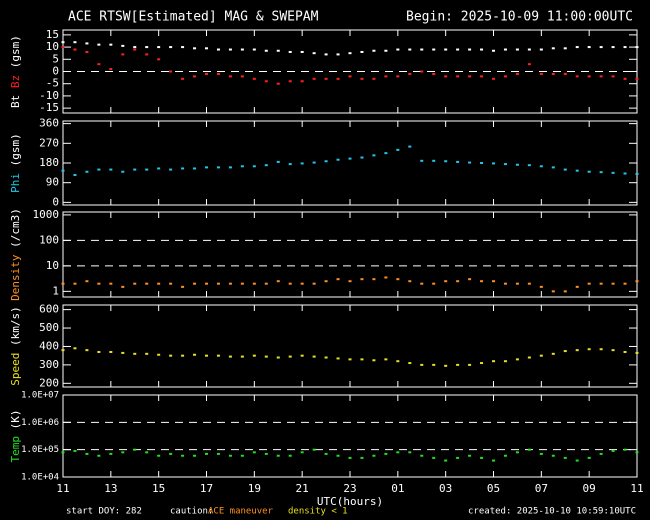 This screenshot has width=650, height=520. Describe the element at coordinates (254, 488) in the screenshot. I see `x-tick-label: 19` at that location.